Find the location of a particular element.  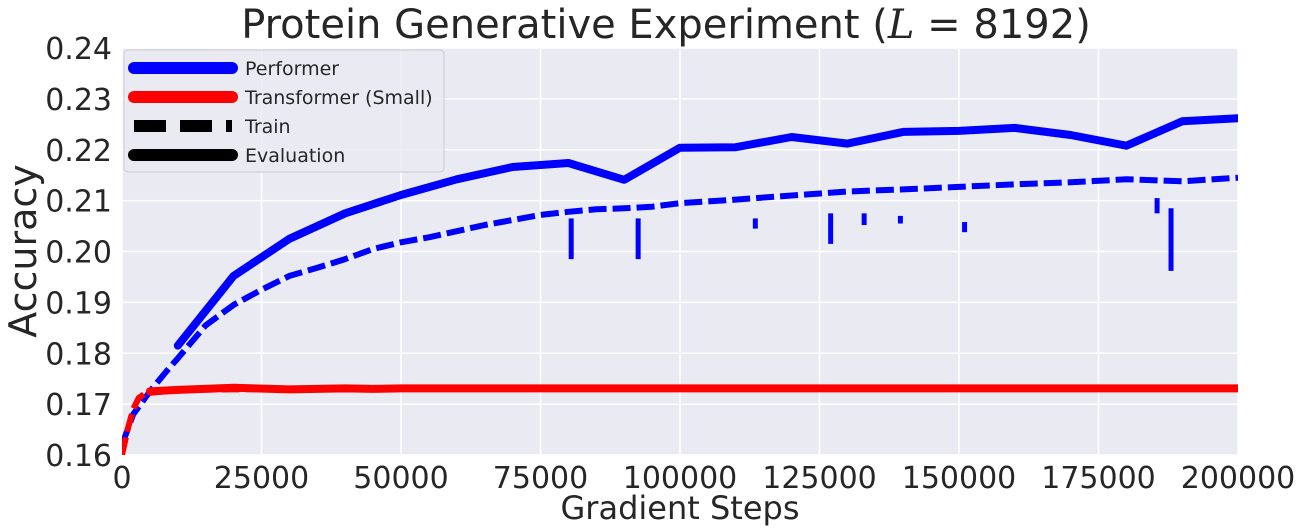

x-tick-label: 100000 is located at coordinates (680, 478).